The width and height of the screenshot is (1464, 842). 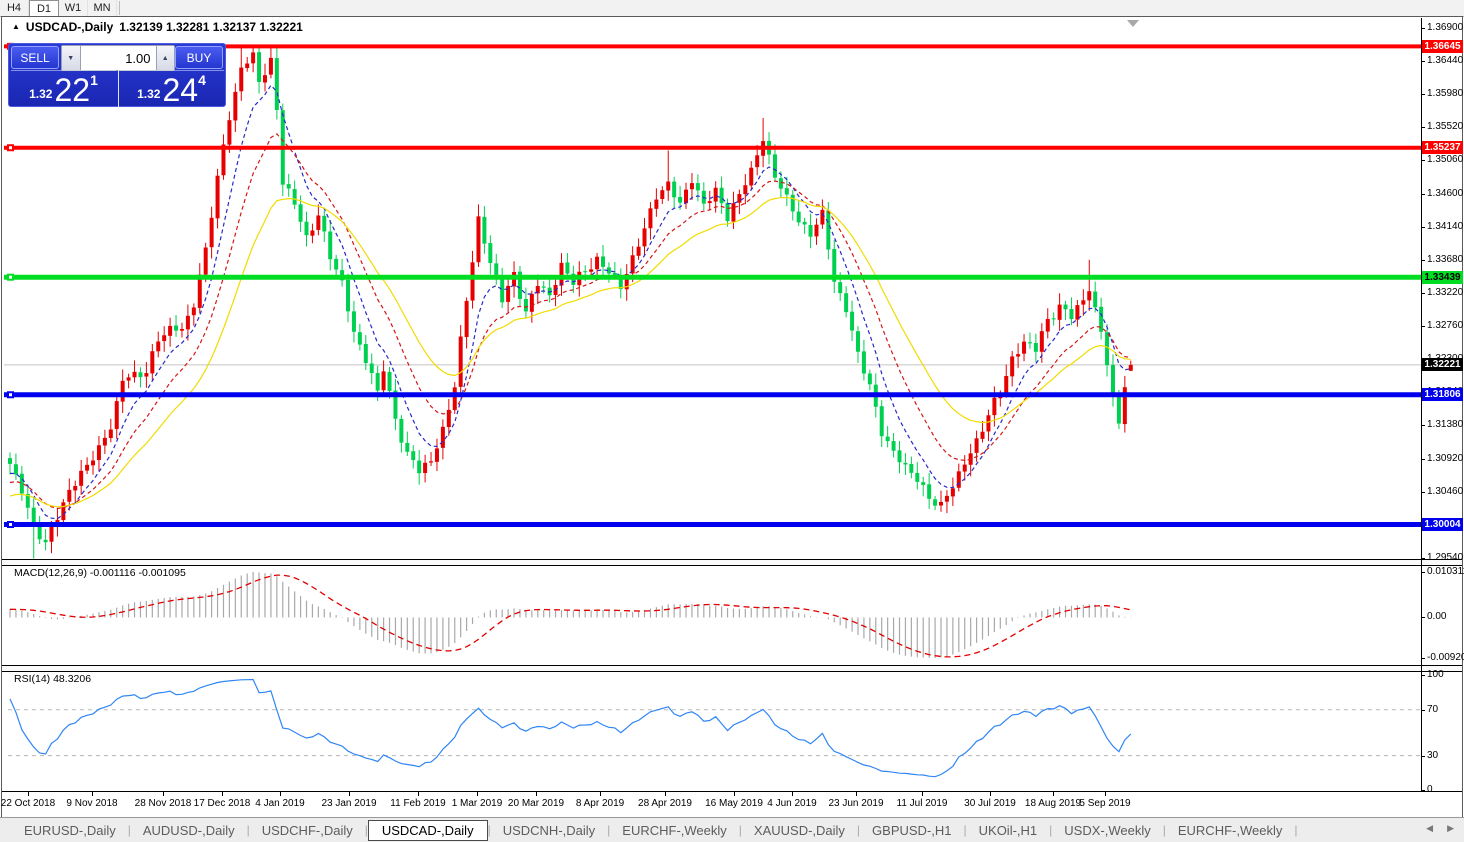 I want to click on tab-usdx-weekly: USDX-,Weekly, so click(x=1107, y=830).